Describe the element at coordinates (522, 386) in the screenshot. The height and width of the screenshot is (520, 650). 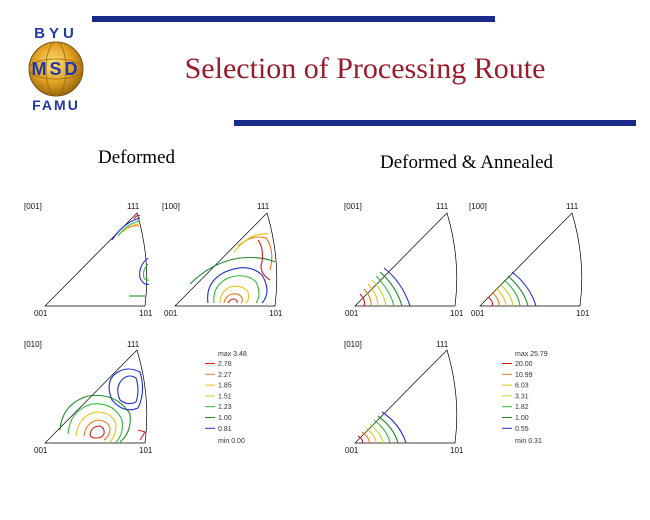
I see `legend-level-label: 6.03` at that location.